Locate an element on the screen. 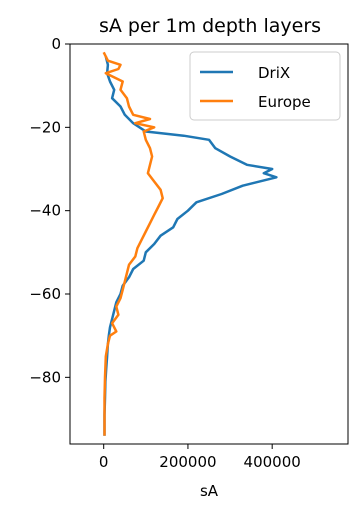 This screenshot has width=358, height=505. y-tick-label: −60 is located at coordinates (45, 294).